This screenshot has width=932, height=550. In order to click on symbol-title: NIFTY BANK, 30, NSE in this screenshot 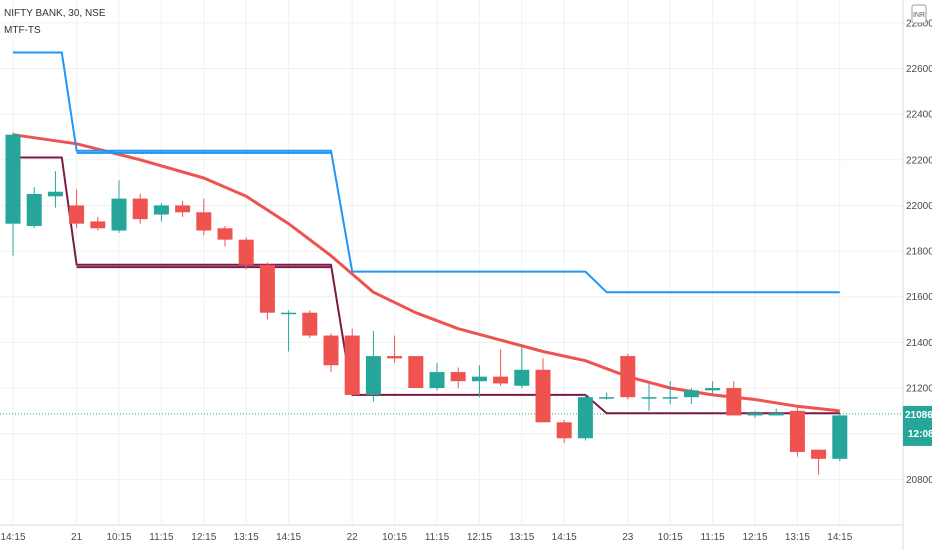, I will do `click(55, 13)`.